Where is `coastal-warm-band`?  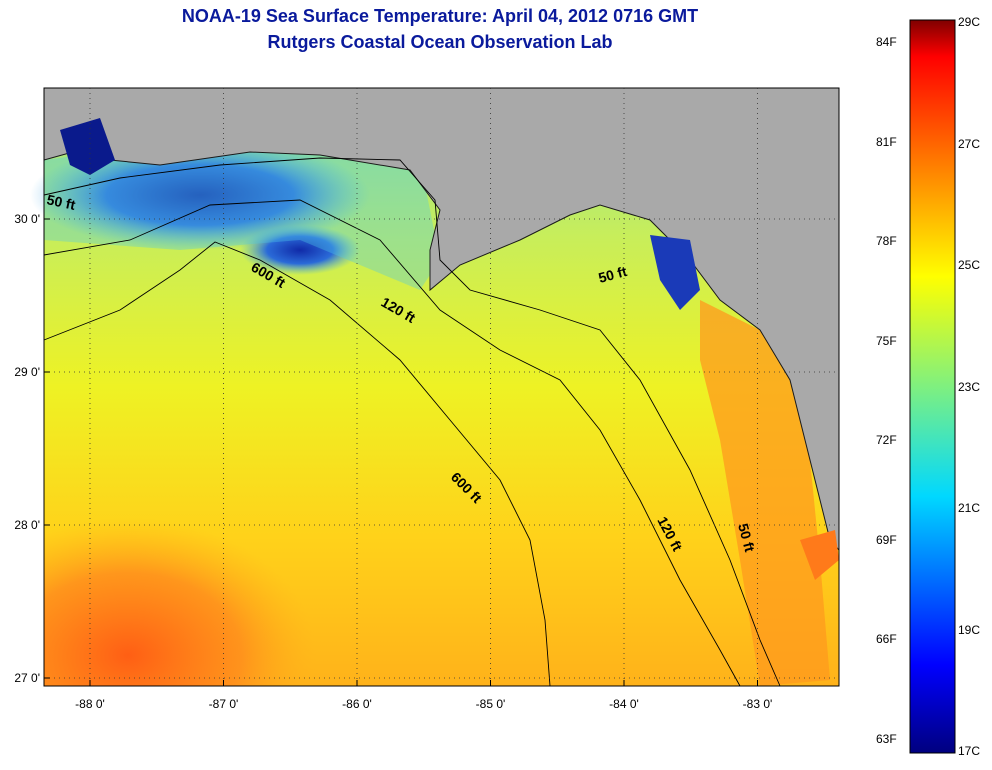 coastal-warm-band is located at coordinates (765, 493).